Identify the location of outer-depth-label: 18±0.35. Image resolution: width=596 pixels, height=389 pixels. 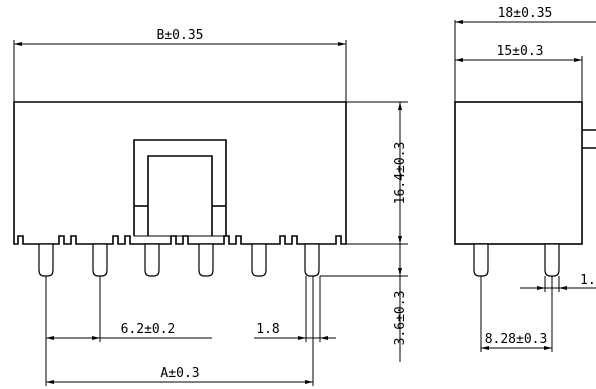
(525, 13).